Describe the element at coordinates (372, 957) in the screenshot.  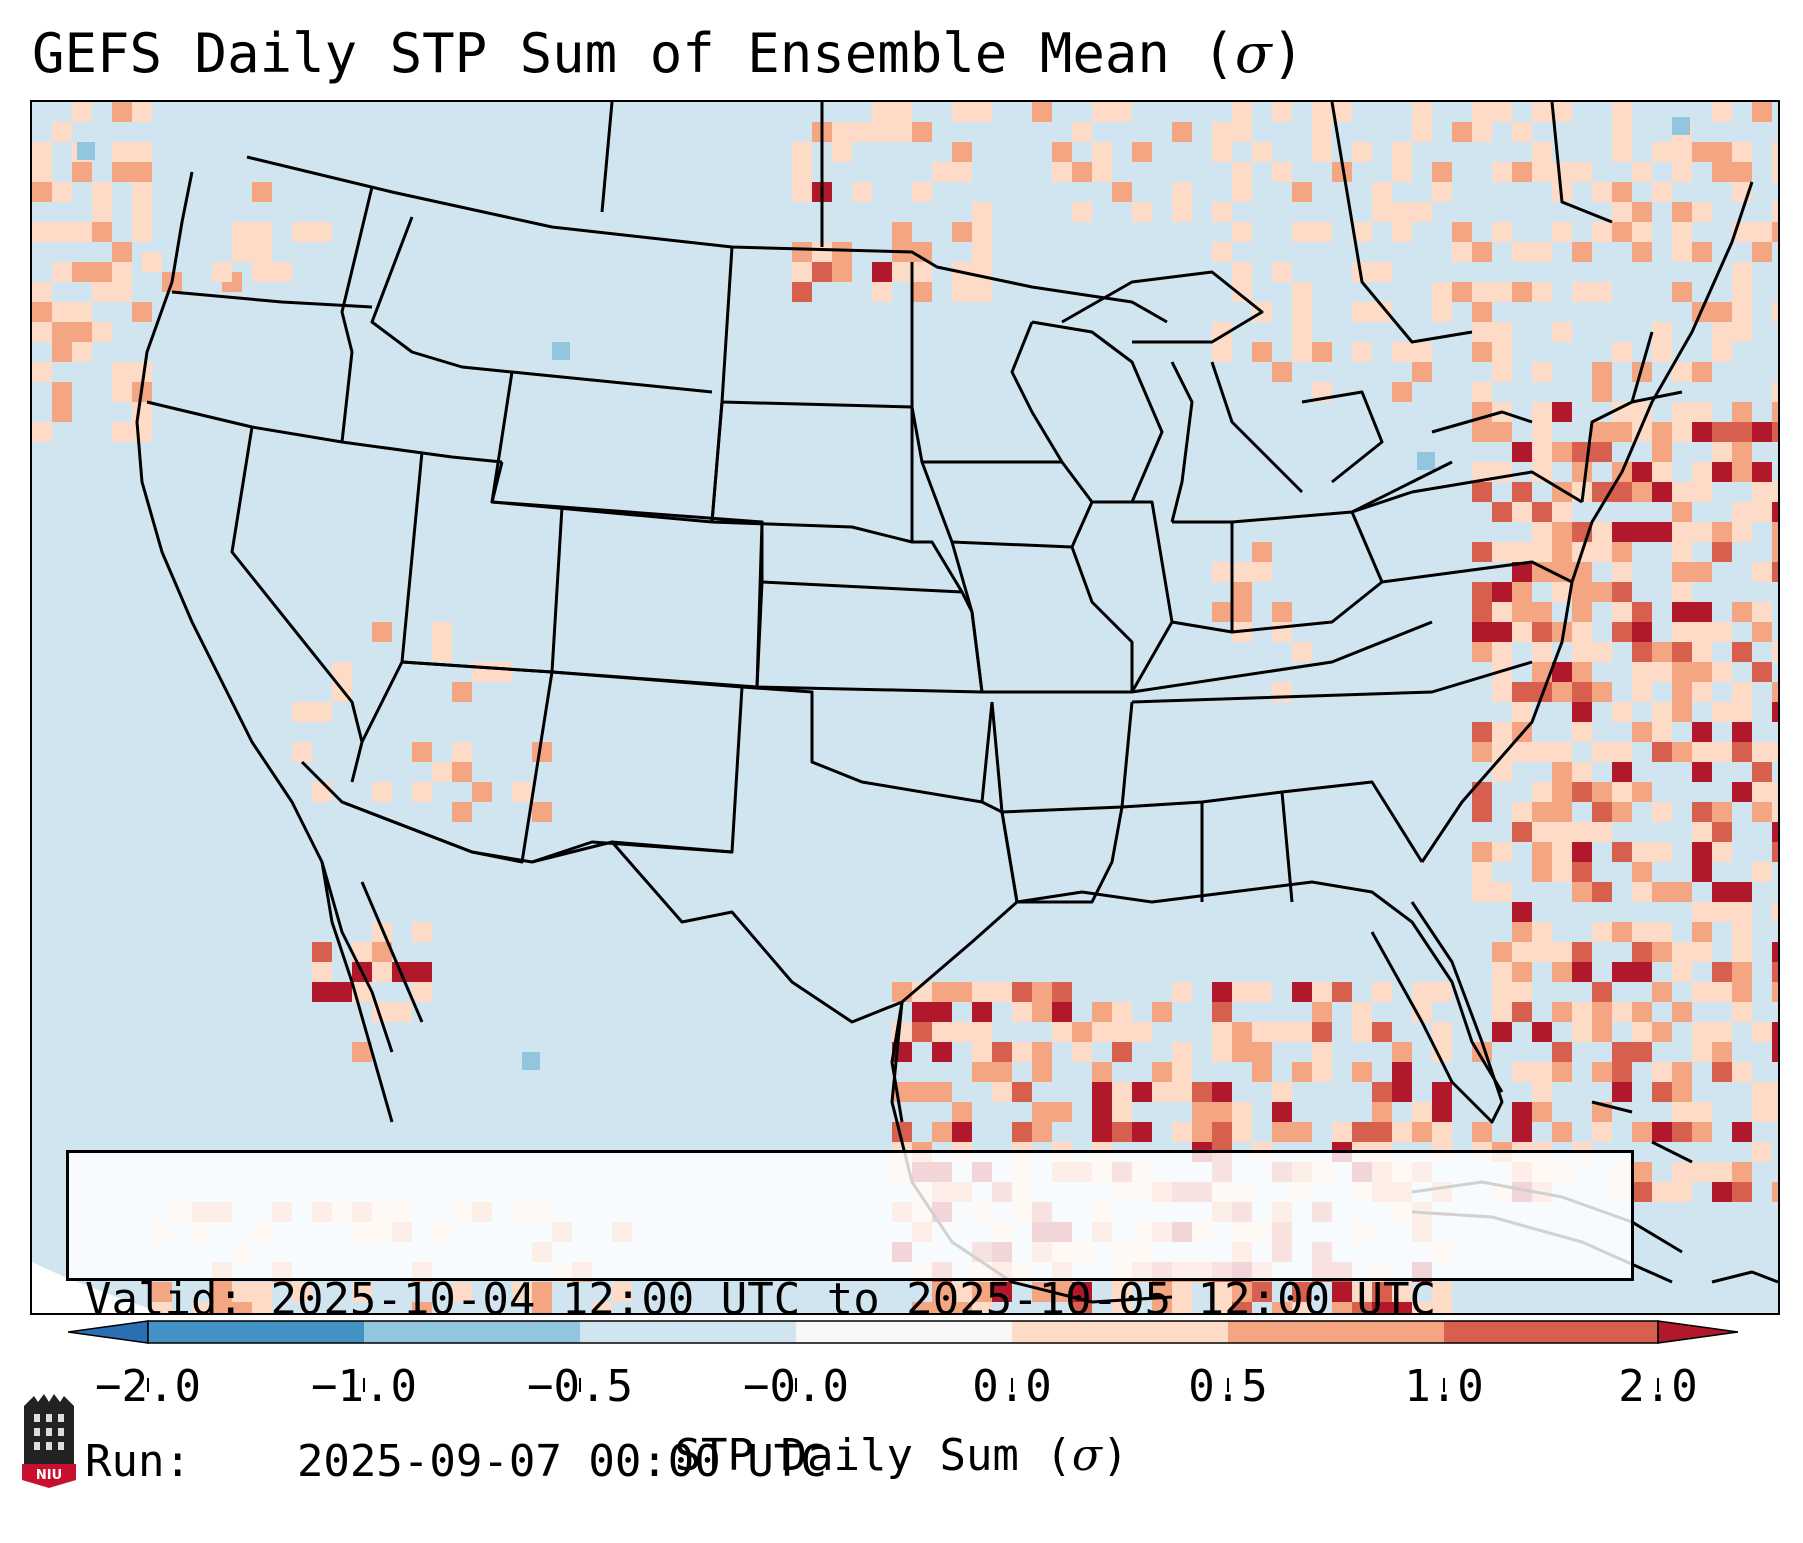
I see `baja` at that location.